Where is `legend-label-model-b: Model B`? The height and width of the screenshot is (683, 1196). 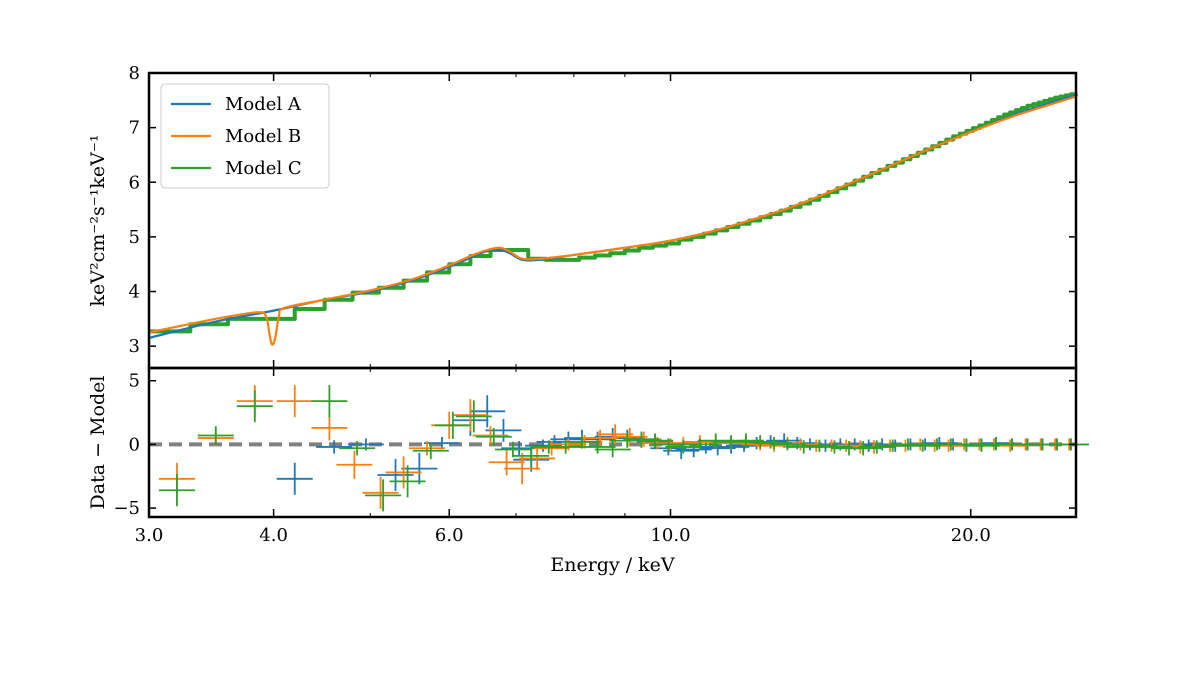 legend-label-model-b: Model B is located at coordinates (263, 136).